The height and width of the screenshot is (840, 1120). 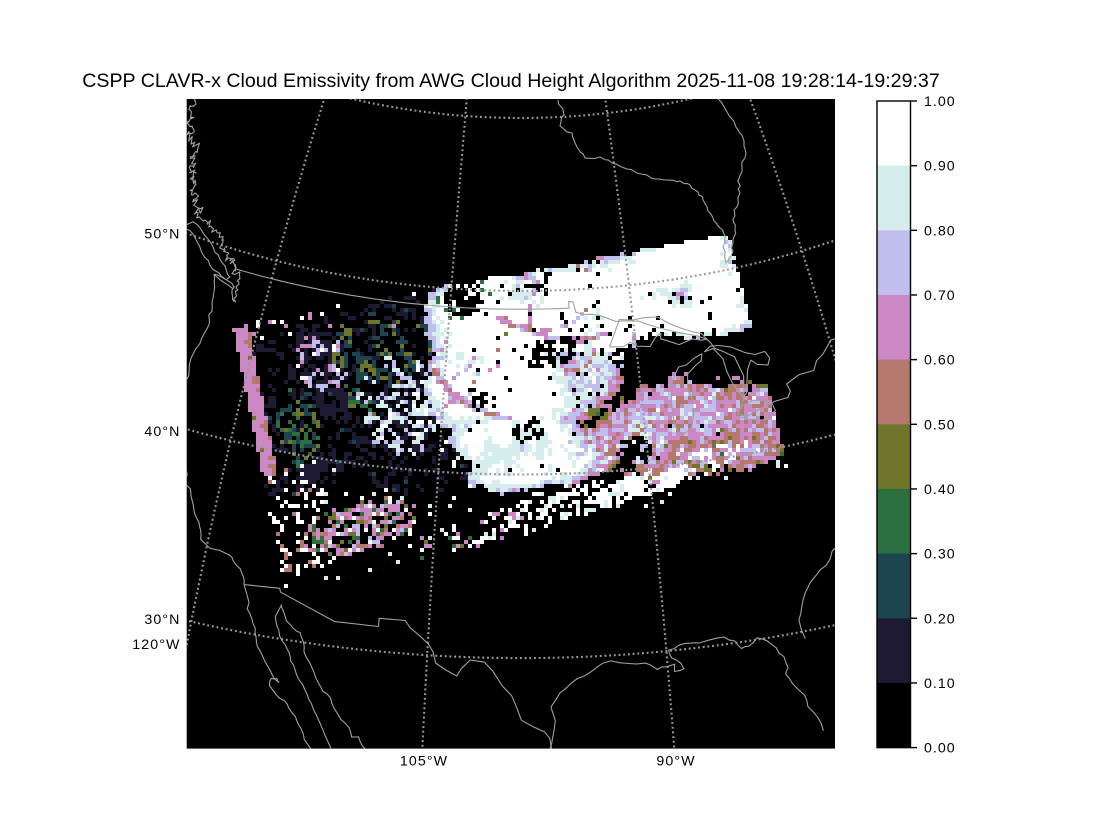 I want to click on svg-text: 0.40, so click(x=940, y=490).